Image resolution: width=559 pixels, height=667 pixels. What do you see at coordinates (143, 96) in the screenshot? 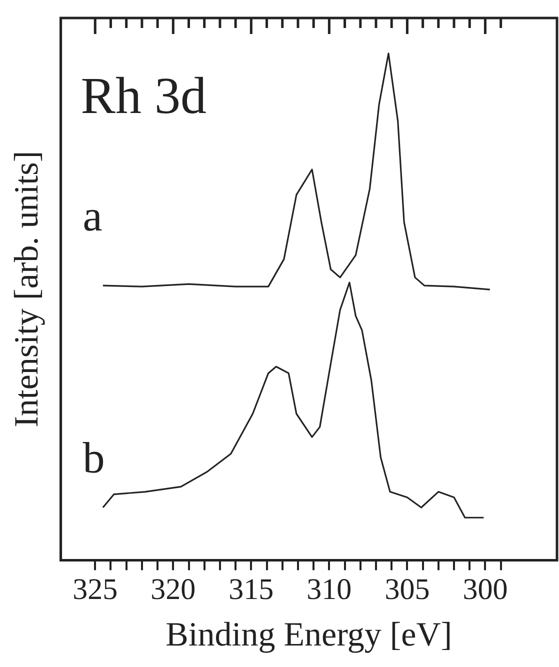
I see `annotation: Rh 3d` at bounding box center [143, 96].